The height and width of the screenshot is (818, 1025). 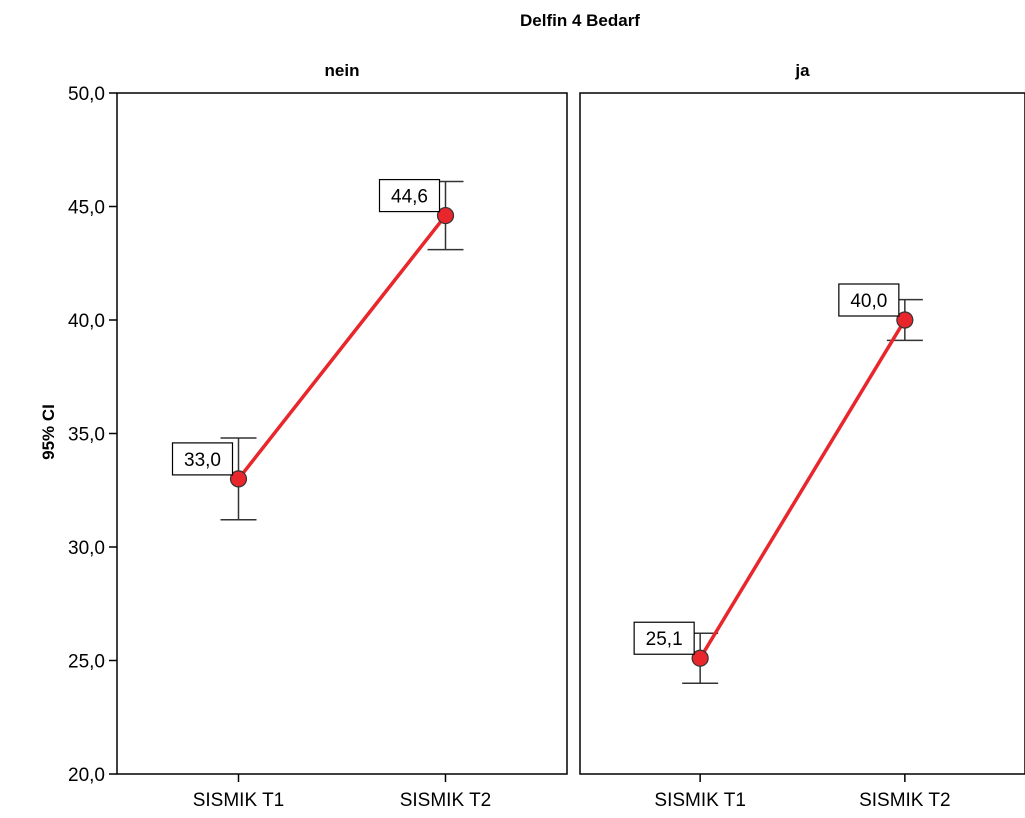 I want to click on y-tick-label: 50,0, so click(x=86, y=94).